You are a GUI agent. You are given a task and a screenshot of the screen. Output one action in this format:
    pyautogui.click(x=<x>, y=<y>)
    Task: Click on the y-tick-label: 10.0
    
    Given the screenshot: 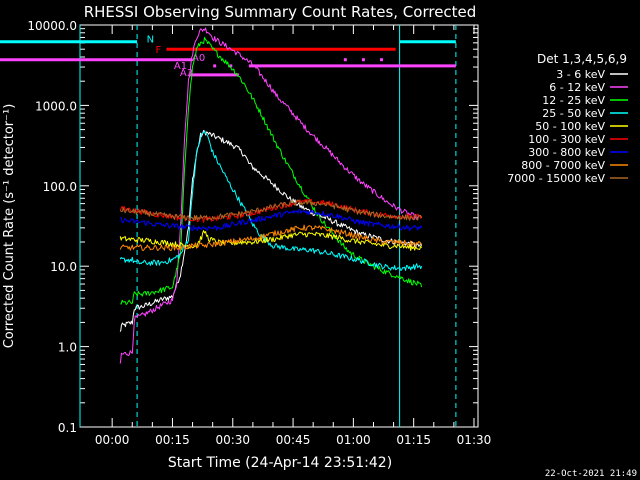 What is the action you would take?
    pyautogui.click(x=63, y=267)
    